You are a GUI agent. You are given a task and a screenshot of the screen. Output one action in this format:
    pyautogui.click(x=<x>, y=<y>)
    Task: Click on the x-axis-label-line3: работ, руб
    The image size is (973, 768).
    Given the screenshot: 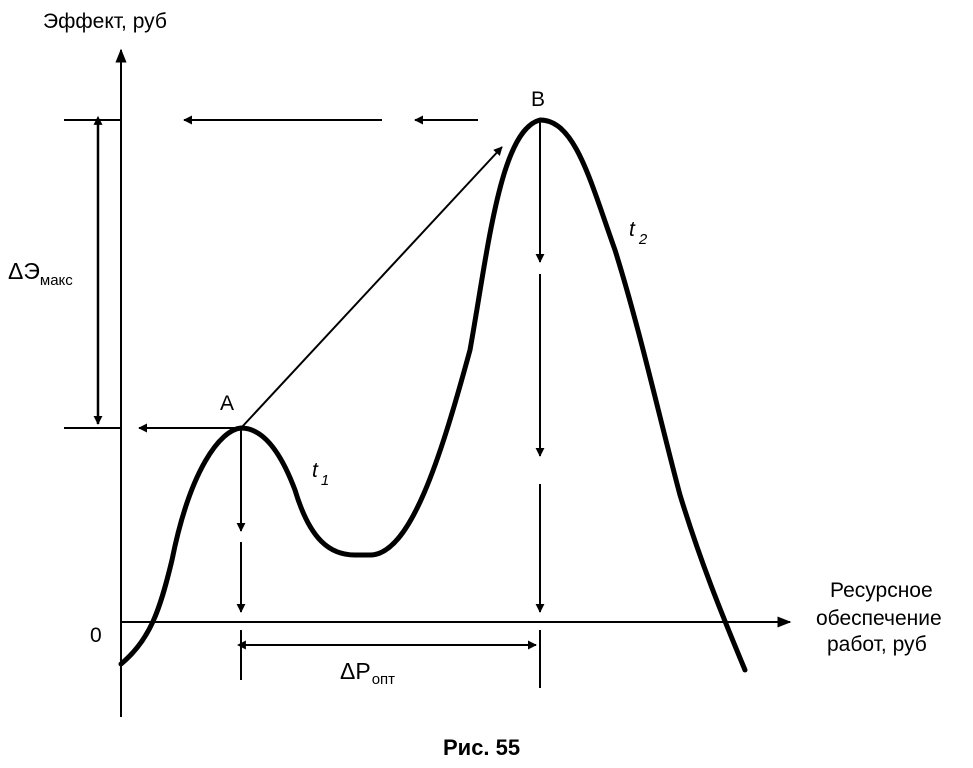 What is the action you would take?
    pyautogui.click(x=877, y=644)
    